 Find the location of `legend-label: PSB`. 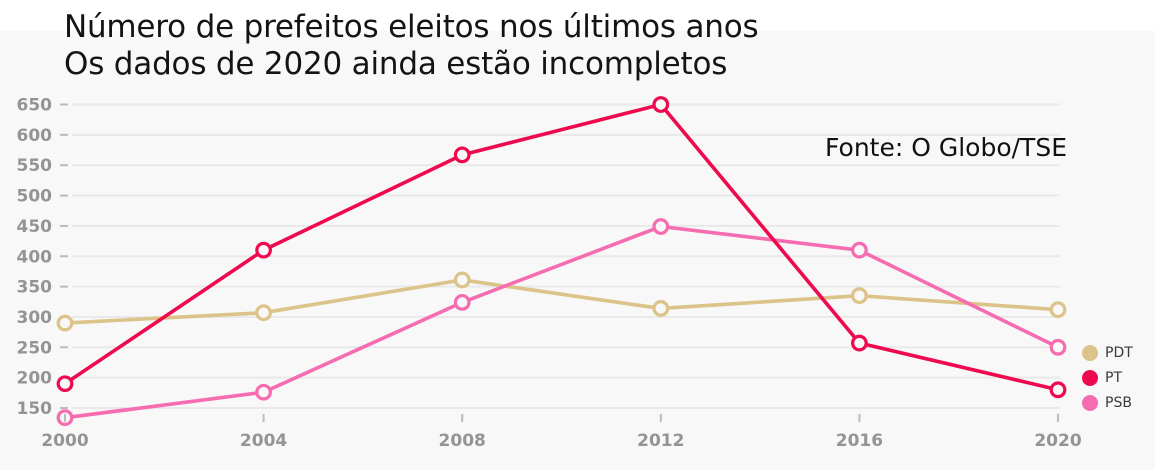

legend-label: PSB is located at coordinates (1118, 403).